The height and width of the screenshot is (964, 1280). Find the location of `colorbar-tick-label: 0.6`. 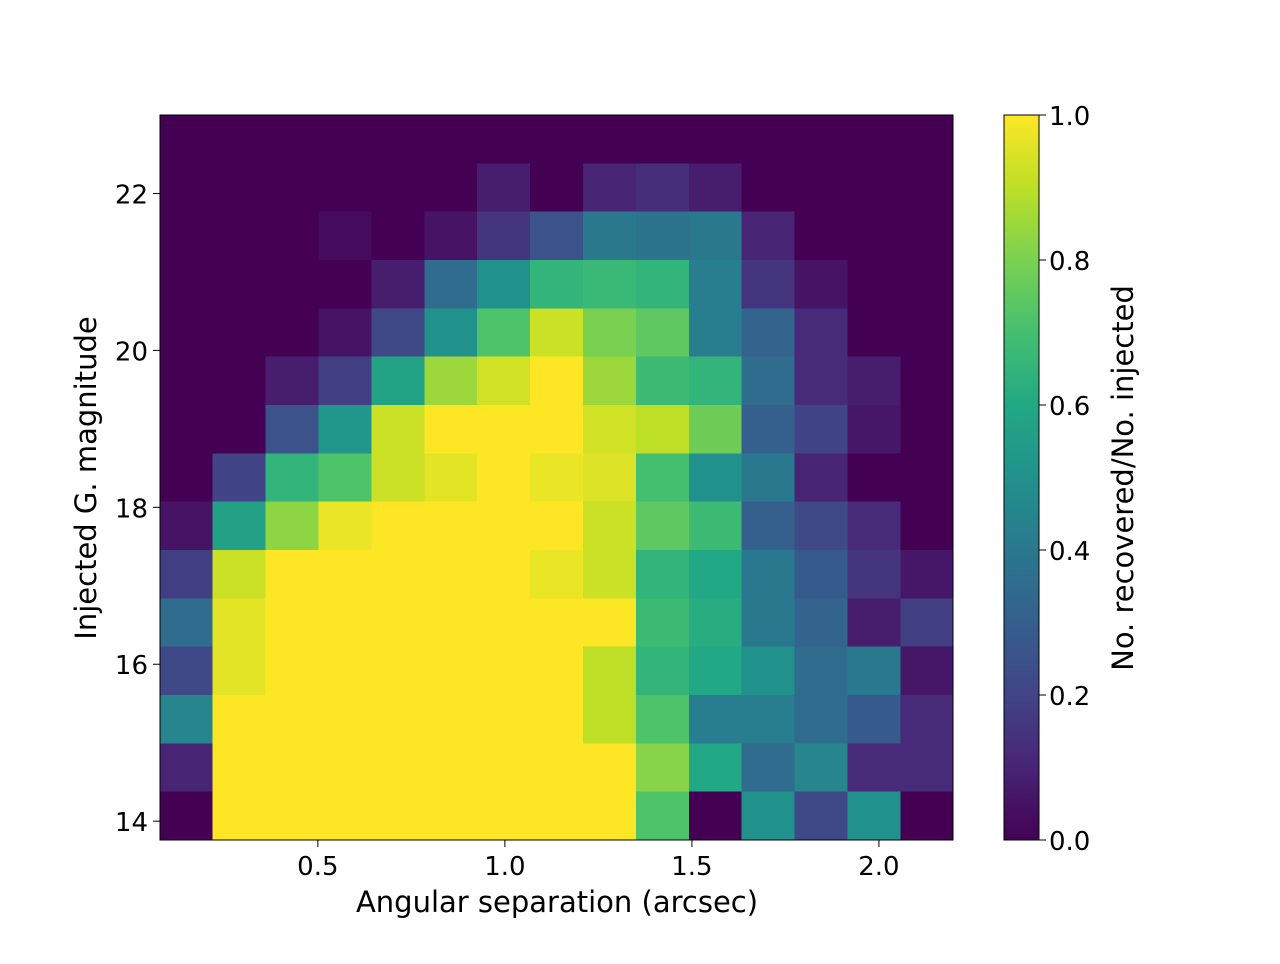

colorbar-tick-label: 0.6 is located at coordinates (1069, 407).